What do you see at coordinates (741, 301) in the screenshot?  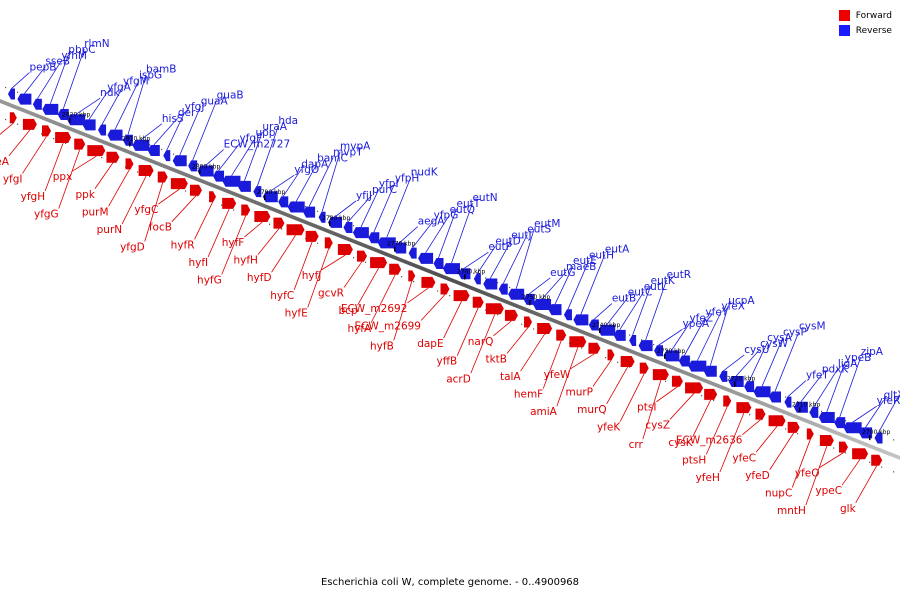 I see `reverse-gene-label: ucpA` at bounding box center [741, 301].